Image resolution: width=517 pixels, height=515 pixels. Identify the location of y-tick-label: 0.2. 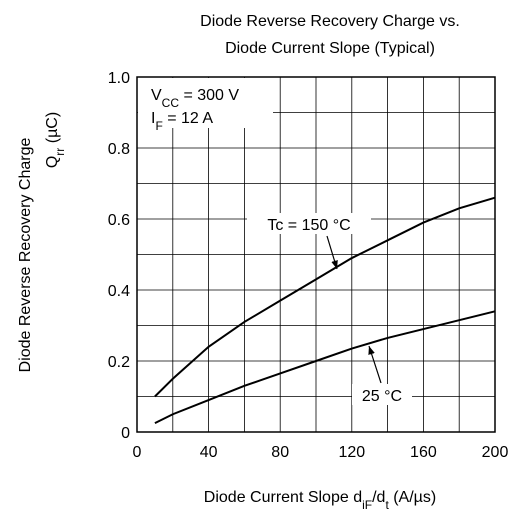
(119, 362).